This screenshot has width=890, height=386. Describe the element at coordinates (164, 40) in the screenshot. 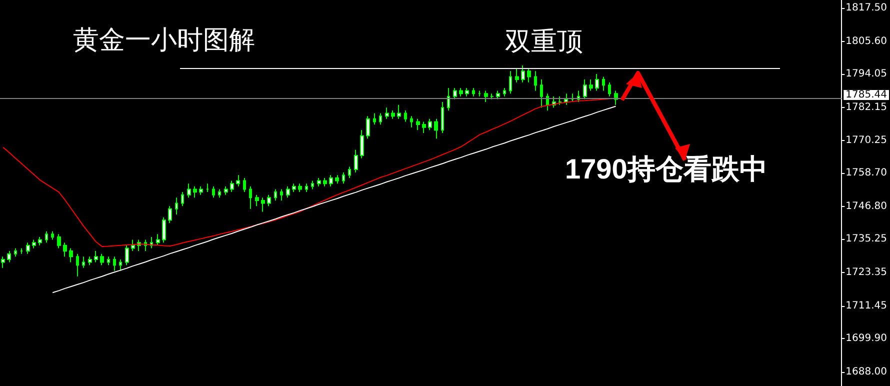

I see `text: 黄金一小时图解` at that location.